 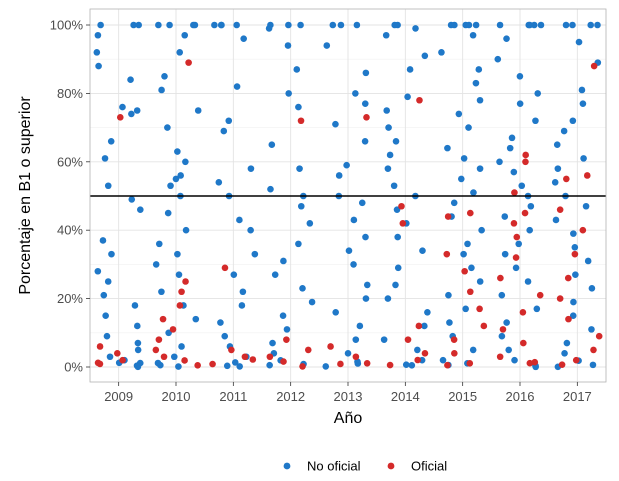 What do you see at coordinates (334, 466) in the screenshot?
I see `legend-label: No oficial` at bounding box center [334, 466].